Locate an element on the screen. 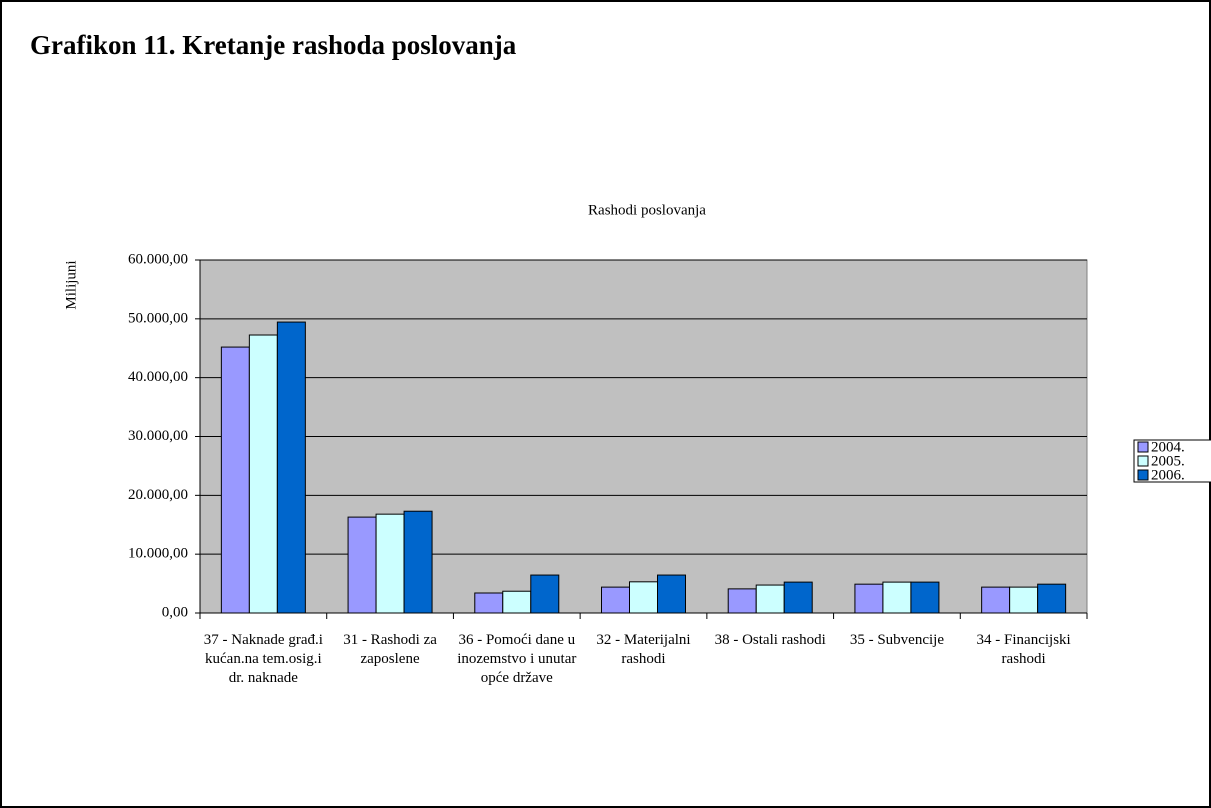 This screenshot has height=808, width=1211. x-tick-label: 38 - Ostali rashodi is located at coordinates (770, 640).